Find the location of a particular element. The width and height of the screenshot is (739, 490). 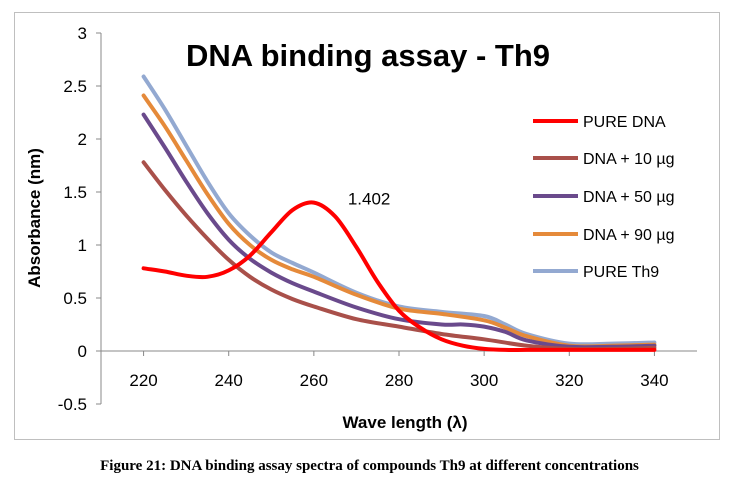

legend-label: PURE DNA is located at coordinates (624, 122).